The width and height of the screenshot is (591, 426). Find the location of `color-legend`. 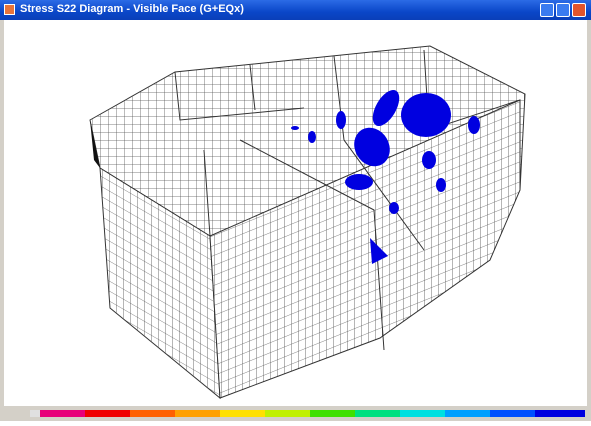

color-legend is located at coordinates (295, 413).